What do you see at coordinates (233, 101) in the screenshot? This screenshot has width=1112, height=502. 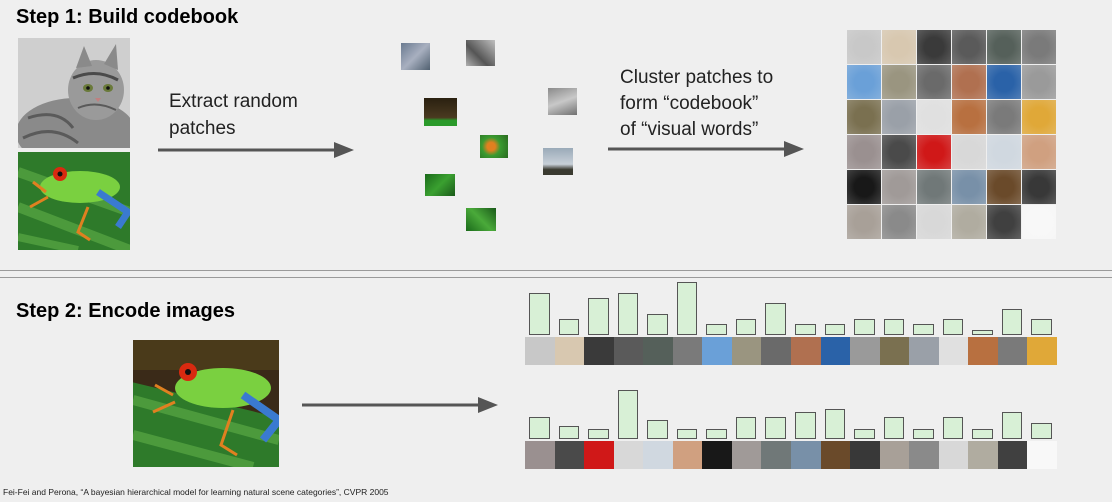 I see `extract-label-line1: Extract random` at bounding box center [233, 101].